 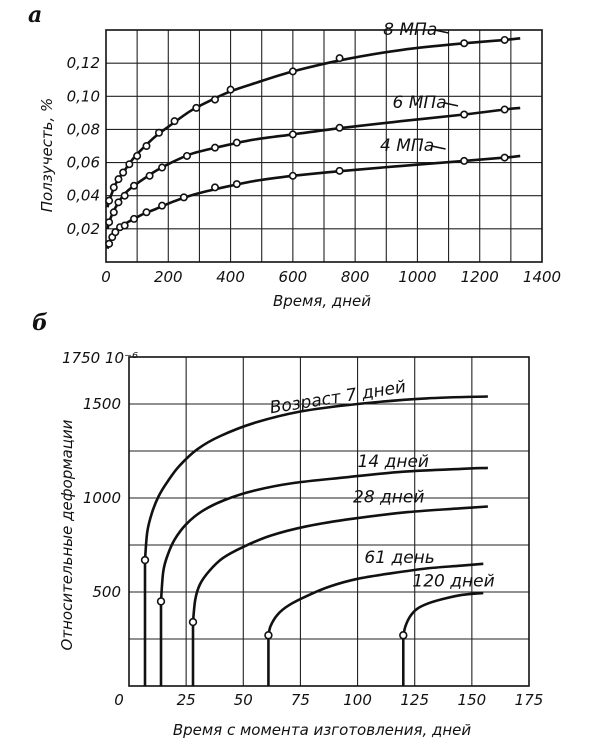 What do you see at coordinates (355, 277) in the screenshot?
I see `x-tick-label: 800` at bounding box center [355, 277].